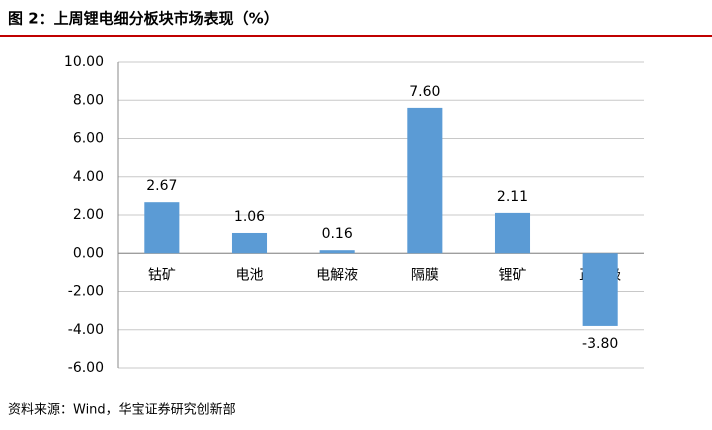 The image size is (712, 430). I want to click on source-note: 资料来源：Wind，华宝证券研究创新部, so click(122, 410).